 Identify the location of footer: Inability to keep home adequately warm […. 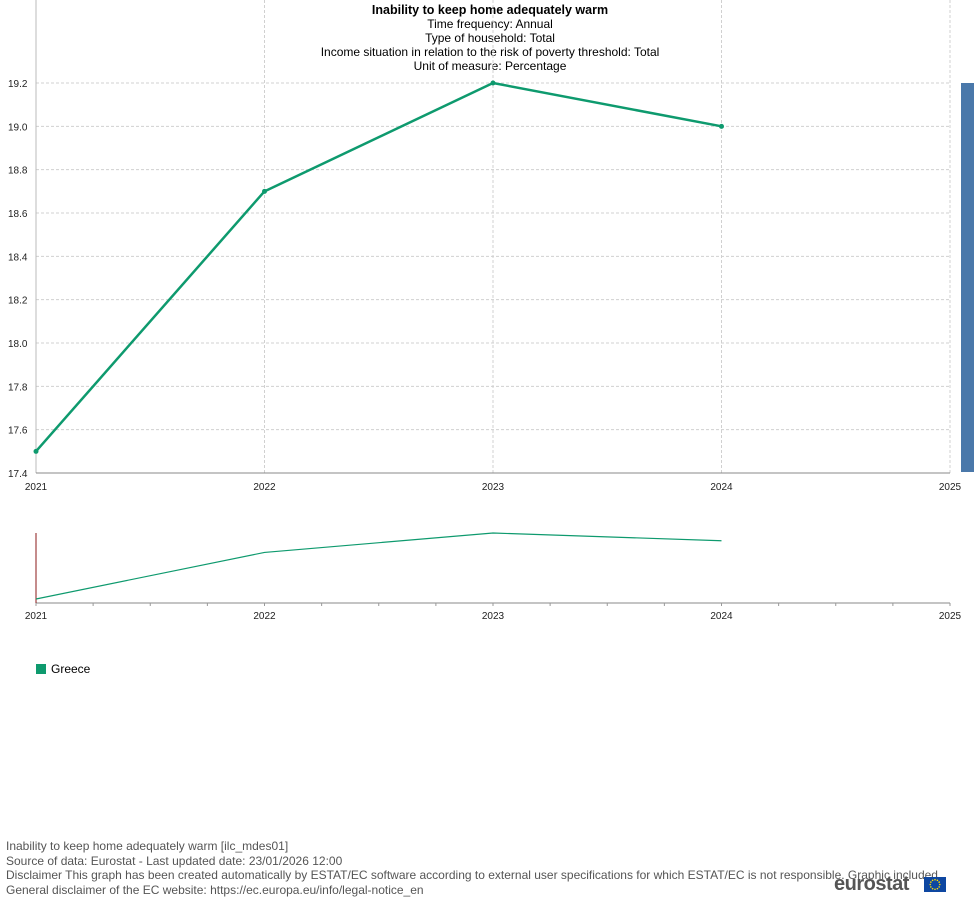
(472, 868).